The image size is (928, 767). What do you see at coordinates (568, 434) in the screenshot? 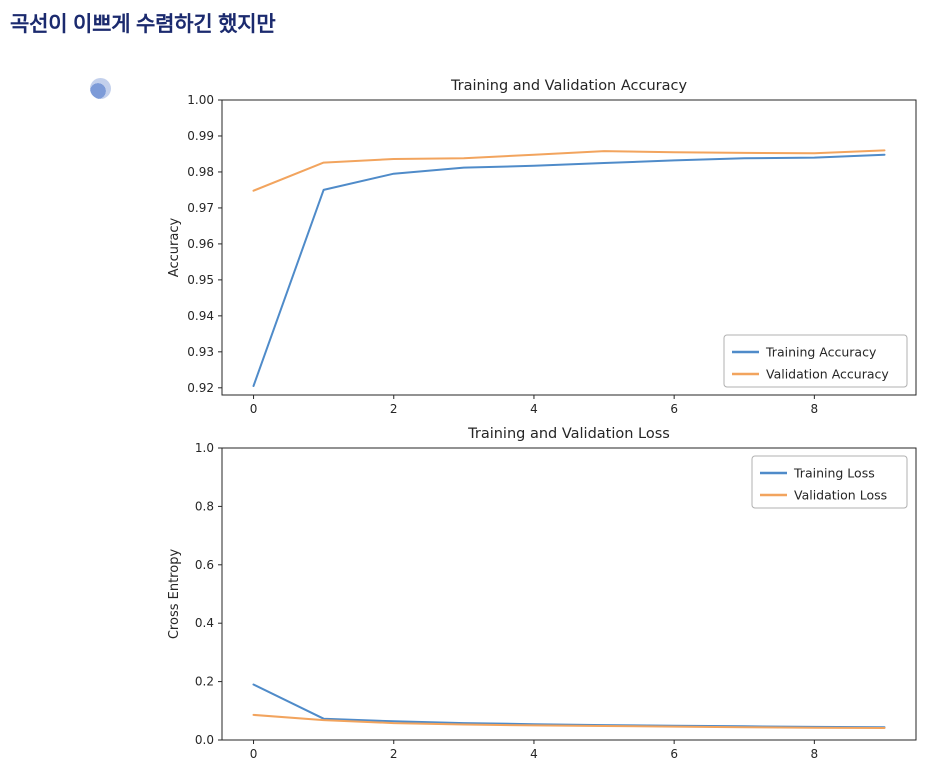
I see `svg-text: Training and Validation Loss` at bounding box center [568, 434].